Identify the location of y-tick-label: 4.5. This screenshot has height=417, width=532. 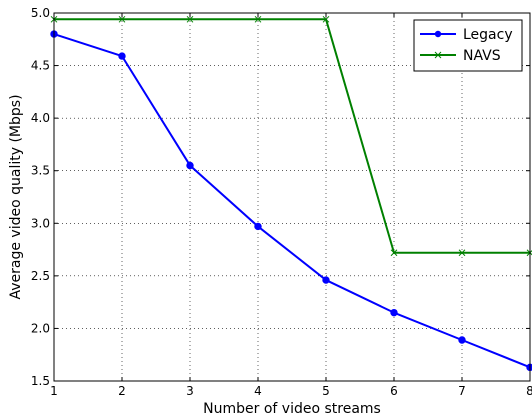
(40, 66).